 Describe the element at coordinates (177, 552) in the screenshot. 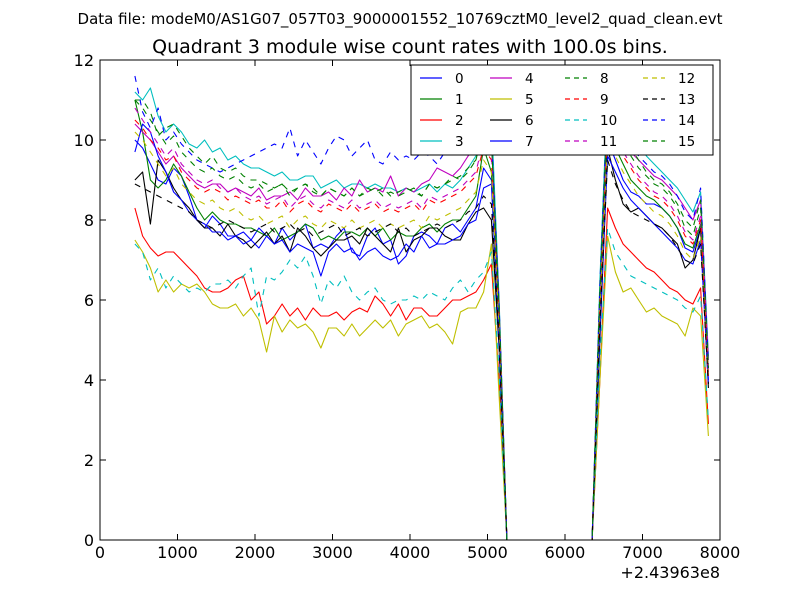

I see `x-tick-label: 1000` at that location.